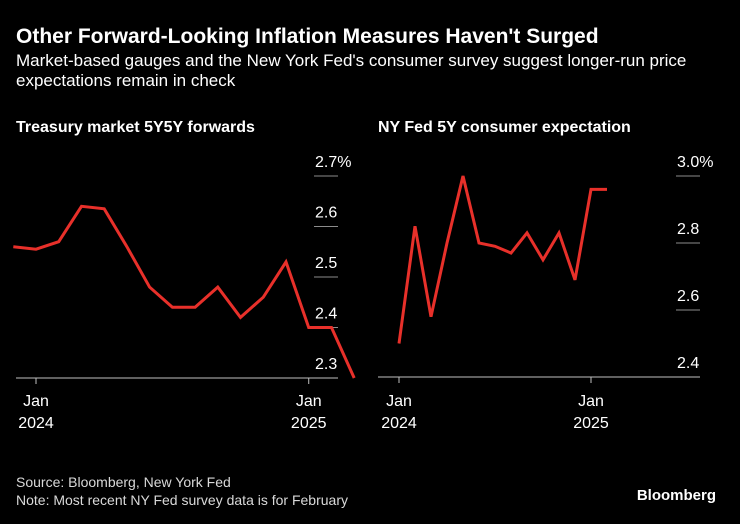  What do you see at coordinates (504, 127) in the screenshot?
I see `panel-title-nyfed: NY Fed 5Y consumer expectation` at bounding box center [504, 127].